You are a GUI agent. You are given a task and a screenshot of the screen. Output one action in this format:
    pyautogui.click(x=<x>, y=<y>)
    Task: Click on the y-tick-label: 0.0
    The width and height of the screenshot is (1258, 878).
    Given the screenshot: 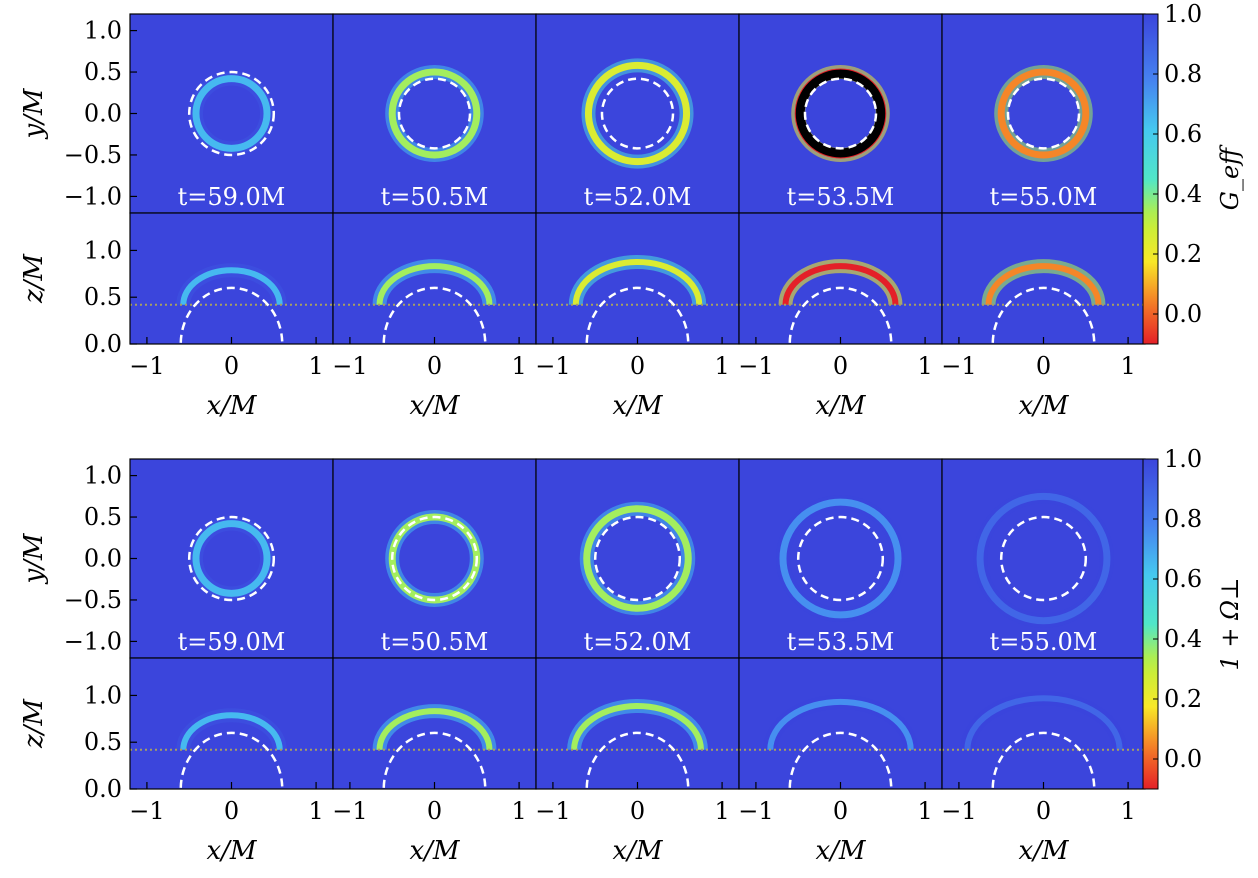 What is the action you would take?
    pyautogui.click(x=103, y=114)
    